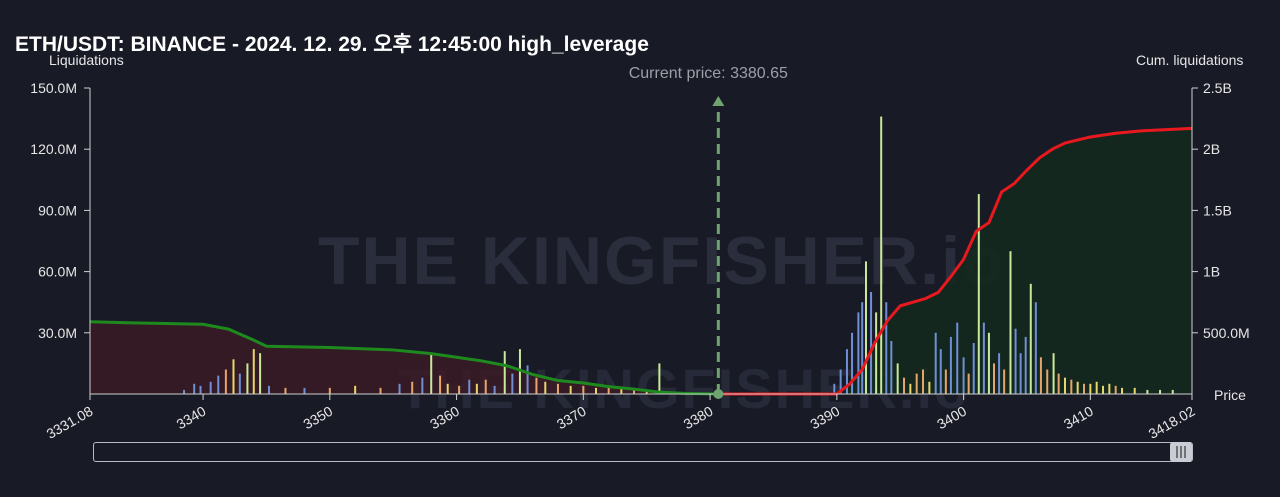 Image resolution: width=1280 pixels, height=497 pixels. What do you see at coordinates (1078, 418) in the screenshot?
I see `x-tick-label: 3410` at bounding box center [1078, 418].